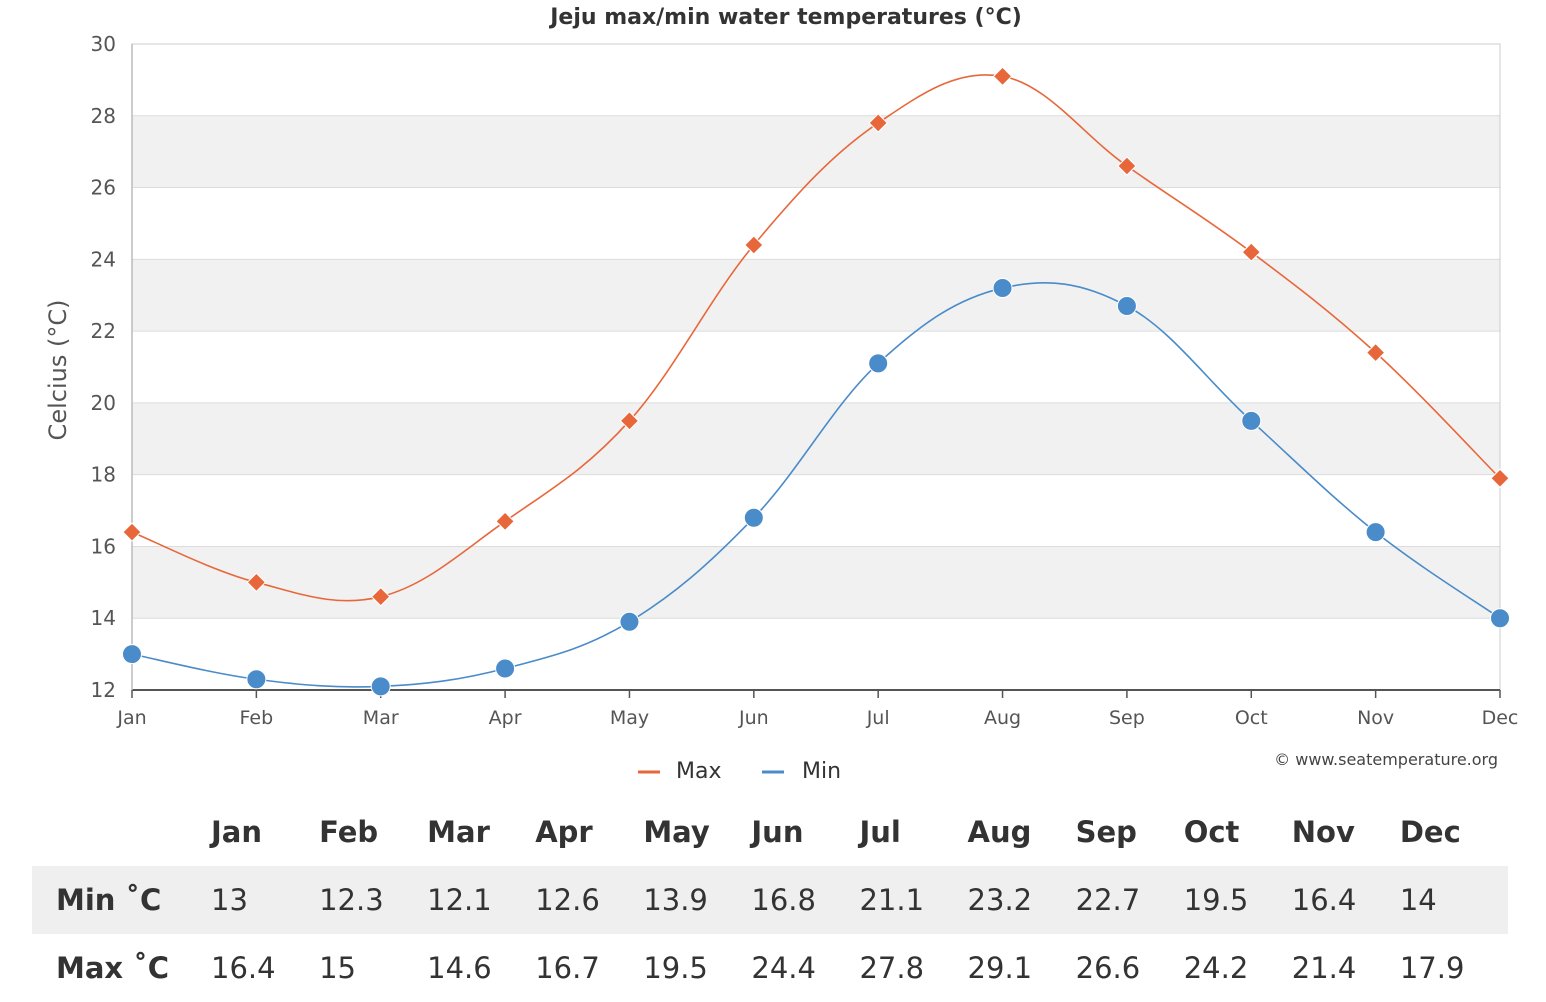  What do you see at coordinates (103, 546) in the screenshot?
I see `y-tick-label: 16` at bounding box center [103, 546].